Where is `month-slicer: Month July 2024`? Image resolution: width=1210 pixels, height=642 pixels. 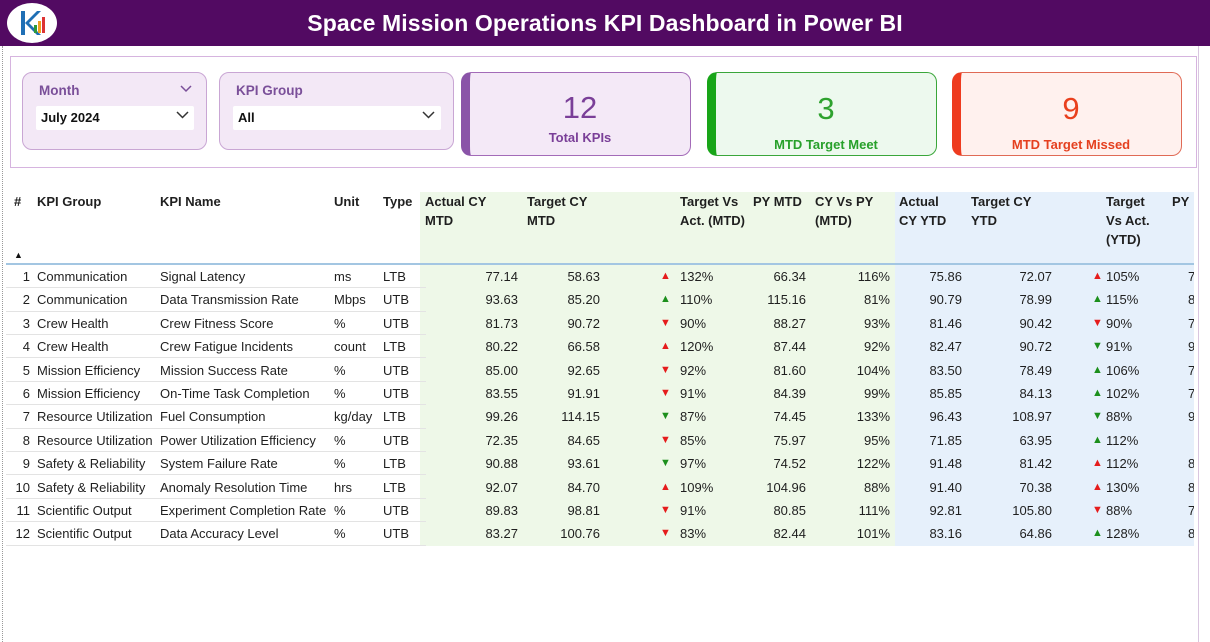
month-slicer: Month July 2024 is located at coordinates (114, 111).